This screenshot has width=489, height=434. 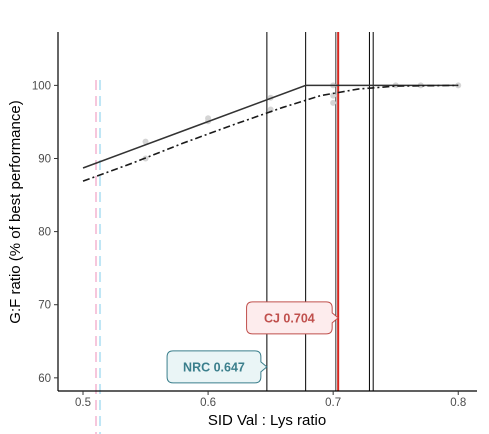 What do you see at coordinates (302, 122) in the screenshot?
I see `points-layer` at bounding box center [302, 122].